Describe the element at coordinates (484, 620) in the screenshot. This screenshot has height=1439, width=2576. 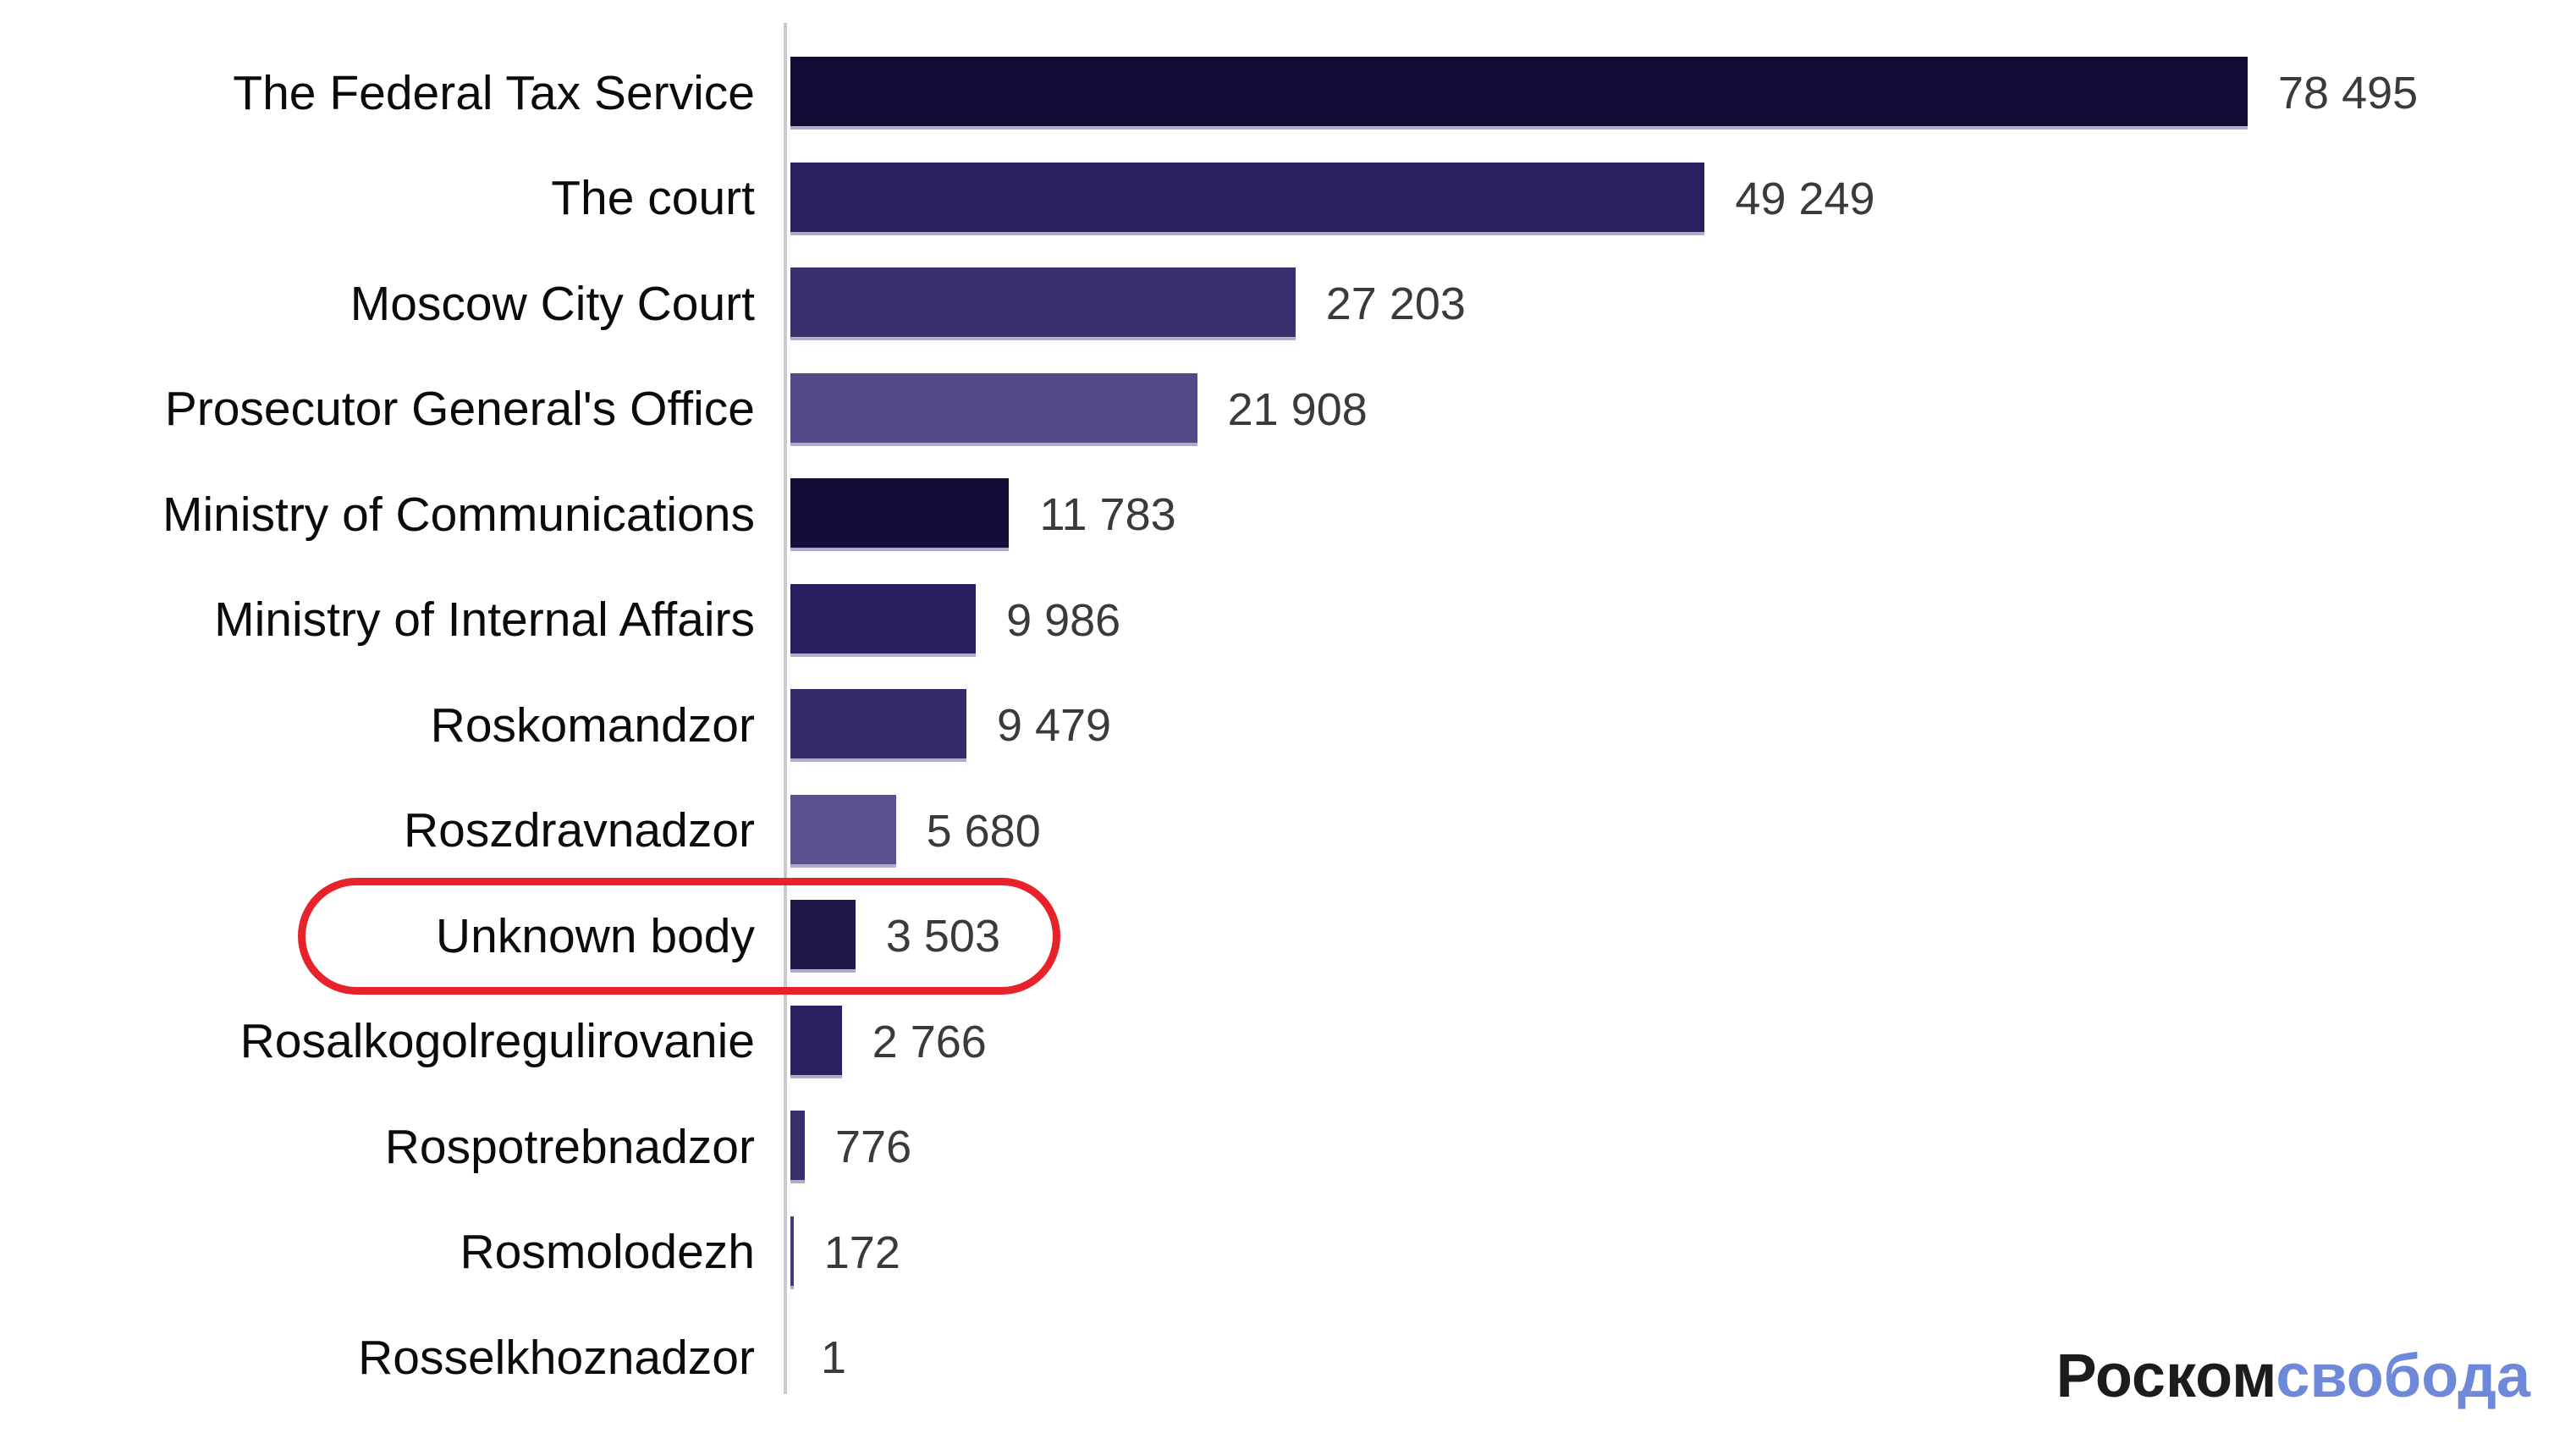
I see `category-label: Ministry of Internal Affairs` at that location.